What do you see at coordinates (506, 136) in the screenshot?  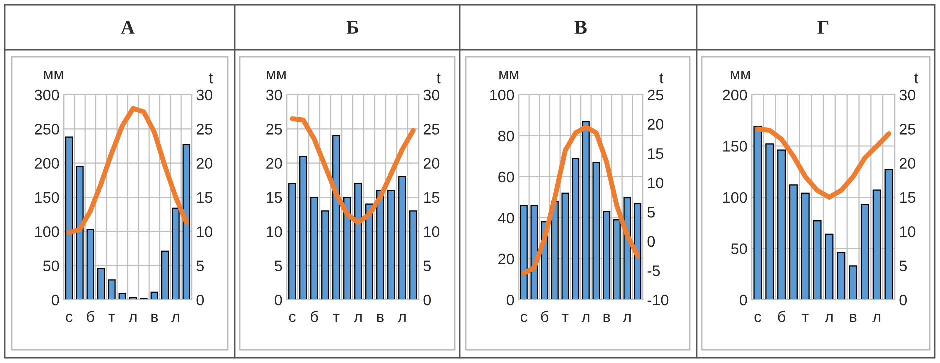 I see `y-tick-label: 80` at bounding box center [506, 136].